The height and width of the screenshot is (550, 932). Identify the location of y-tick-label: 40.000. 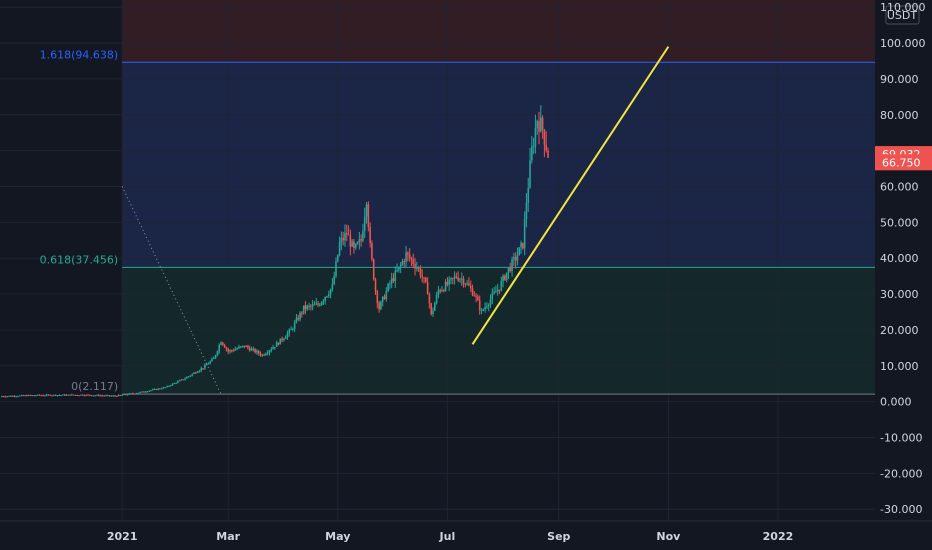
(899, 258).